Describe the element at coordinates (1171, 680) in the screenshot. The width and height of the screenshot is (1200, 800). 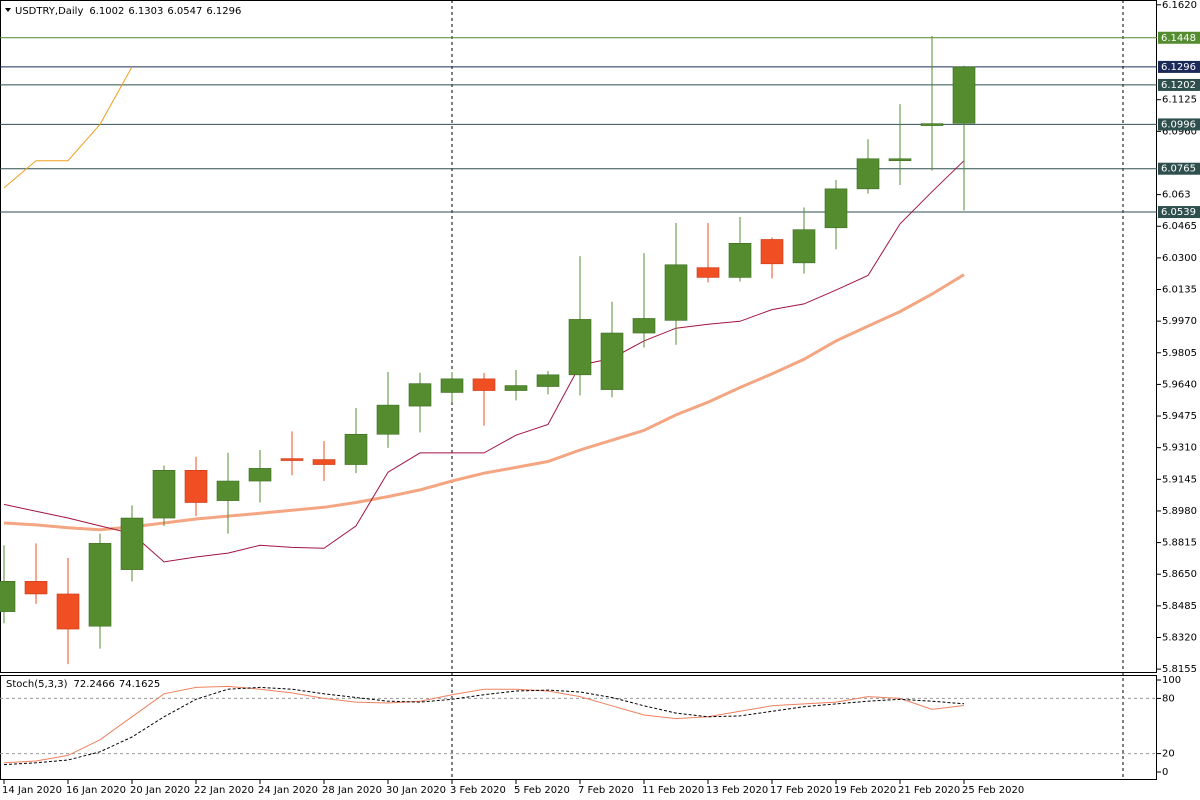
I see `y-tick-label: 100` at that location.